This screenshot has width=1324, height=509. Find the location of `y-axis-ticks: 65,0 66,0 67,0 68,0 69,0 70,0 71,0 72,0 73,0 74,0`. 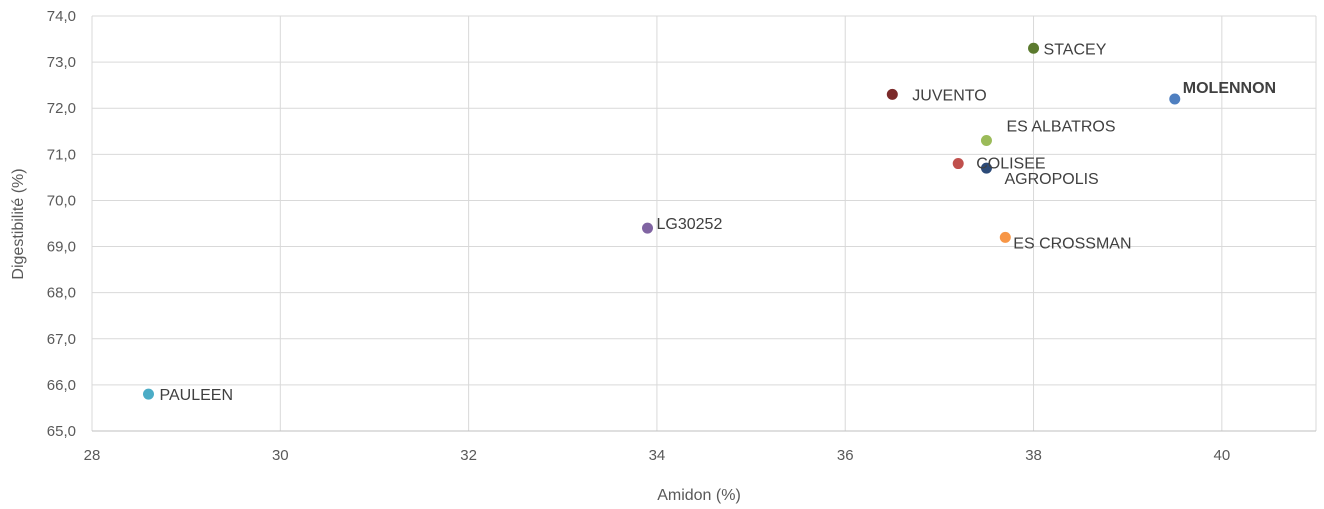

y-axis-ticks: 65,0 66,0 67,0 68,0 69,0 70,0 71,0 72,0 73,0 74,0 is located at coordinates (61, 224).